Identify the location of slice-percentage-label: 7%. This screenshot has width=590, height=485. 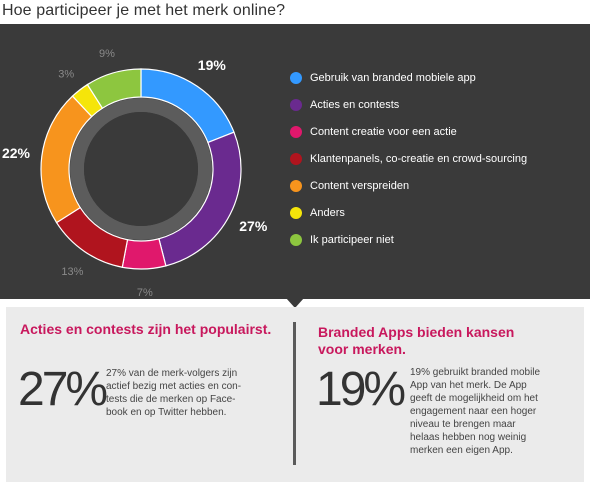
(145, 293).